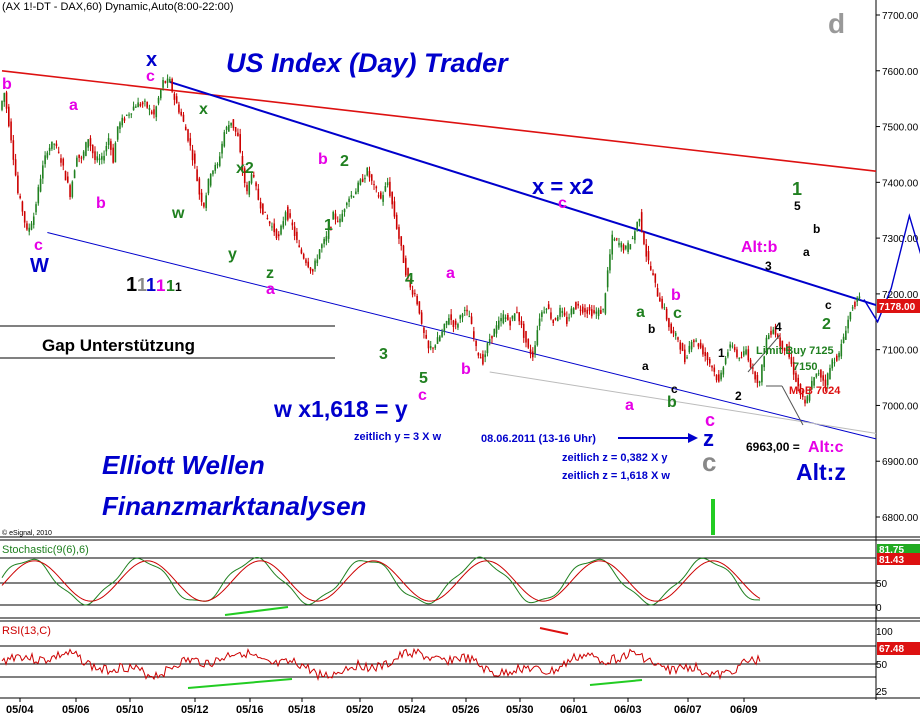 Image resolution: width=920 pixels, height=724 pixels. What do you see at coordinates (882, 692) in the screenshot?
I see `rsi-level-label: 25` at bounding box center [882, 692].